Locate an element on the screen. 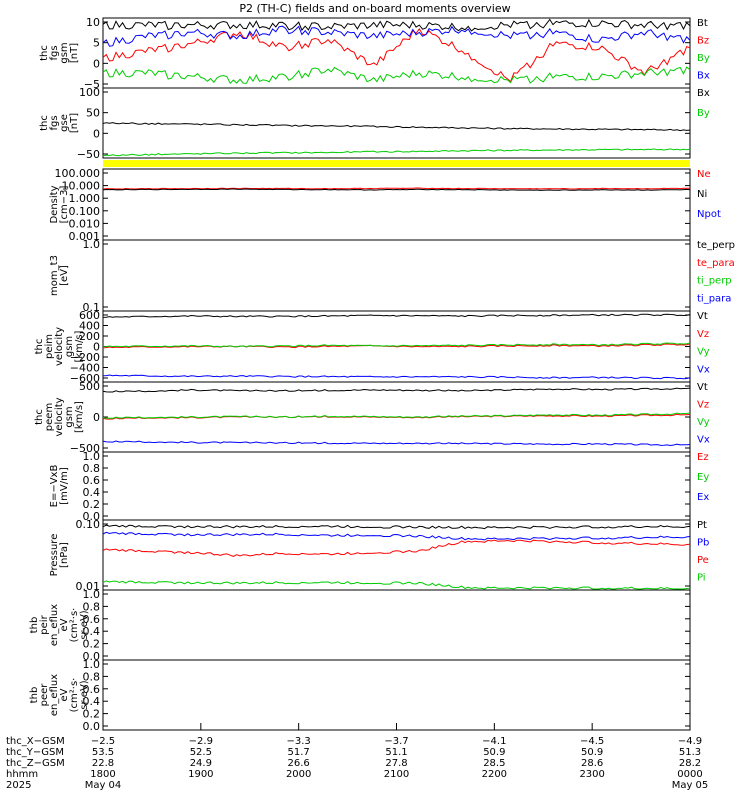  y-axis-label: [mV/m] is located at coordinates (64, 486).